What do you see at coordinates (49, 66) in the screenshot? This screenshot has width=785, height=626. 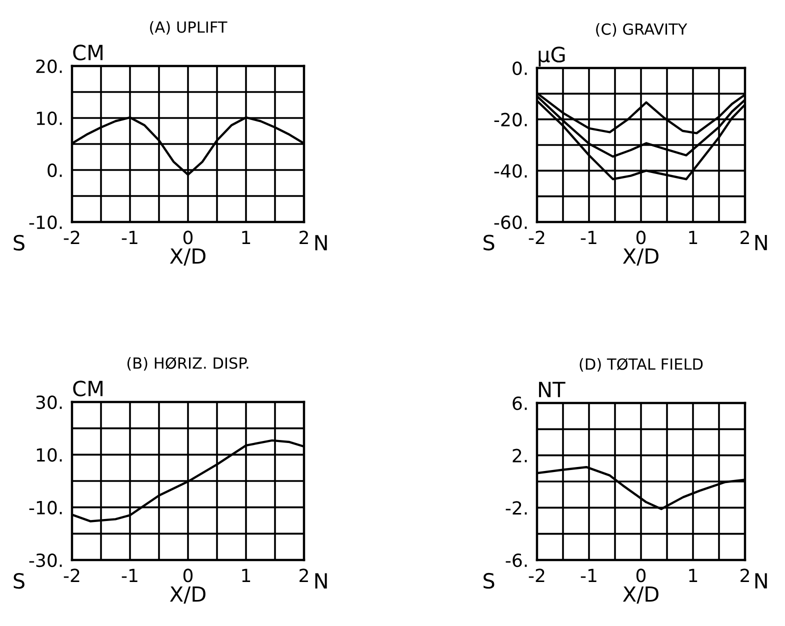 I see `y-tick-label: 20.` at bounding box center [49, 66].